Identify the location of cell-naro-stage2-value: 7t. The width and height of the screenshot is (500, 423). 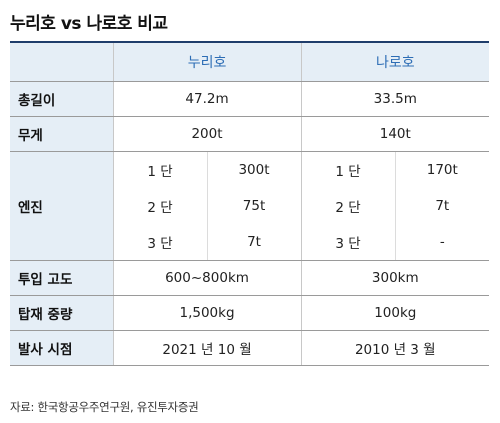
(442, 206).